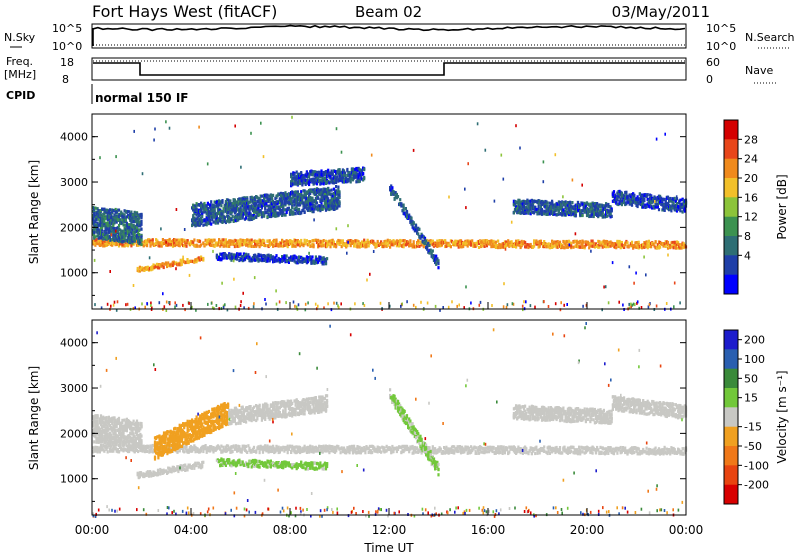 Image resolution: width=800 pixels, height=554 pixels. What do you see at coordinates (390, 70) in the screenshot?
I see `frequency-panel: Freq. [MHz] 18 8 60 0 Nave` at bounding box center [390, 70].